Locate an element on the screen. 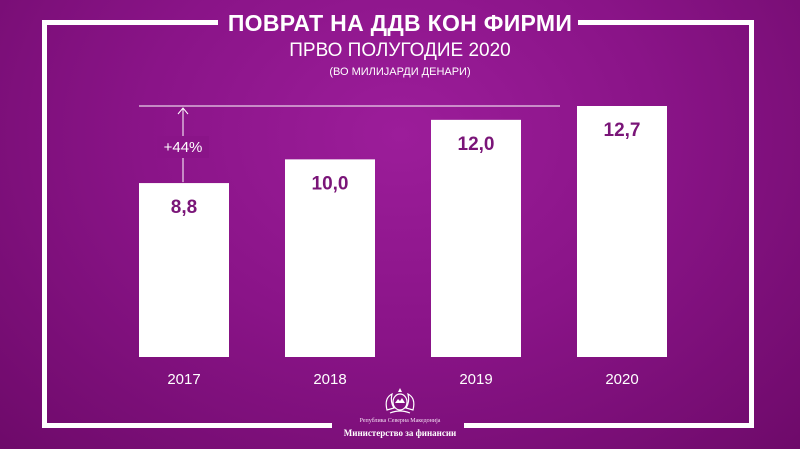 This screenshot has height=449, width=800. x-tick-label-2020: 2020 is located at coordinates (621, 379).